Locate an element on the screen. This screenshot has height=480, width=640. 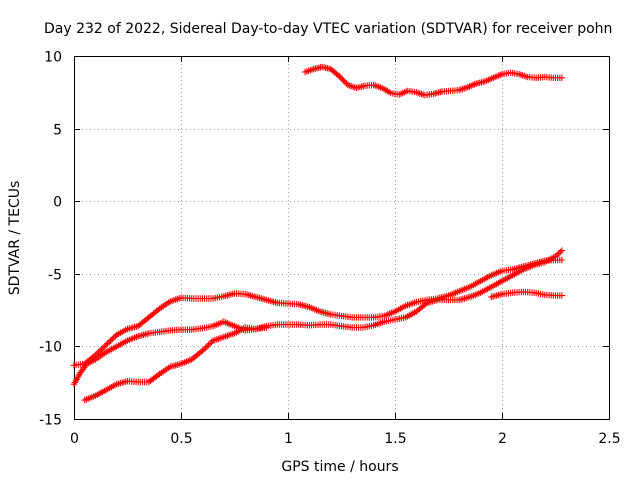
y-tick-label: 10 is located at coordinates (53, 58).